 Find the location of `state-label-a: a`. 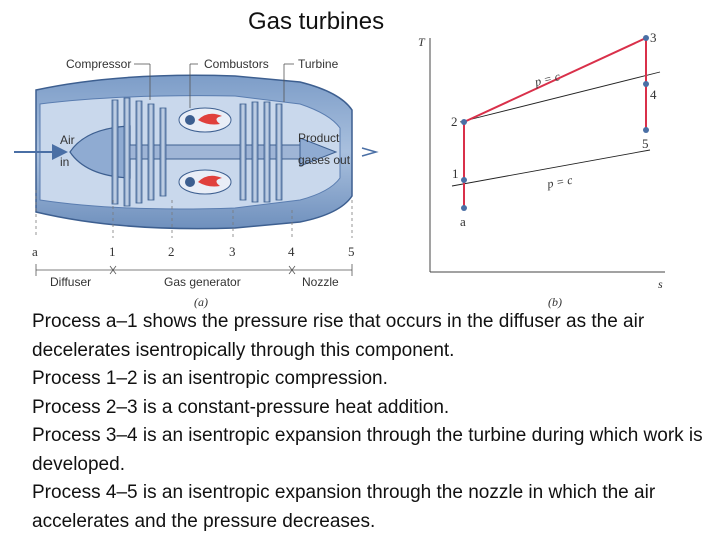

state-label-a: a is located at coordinates (463, 221).